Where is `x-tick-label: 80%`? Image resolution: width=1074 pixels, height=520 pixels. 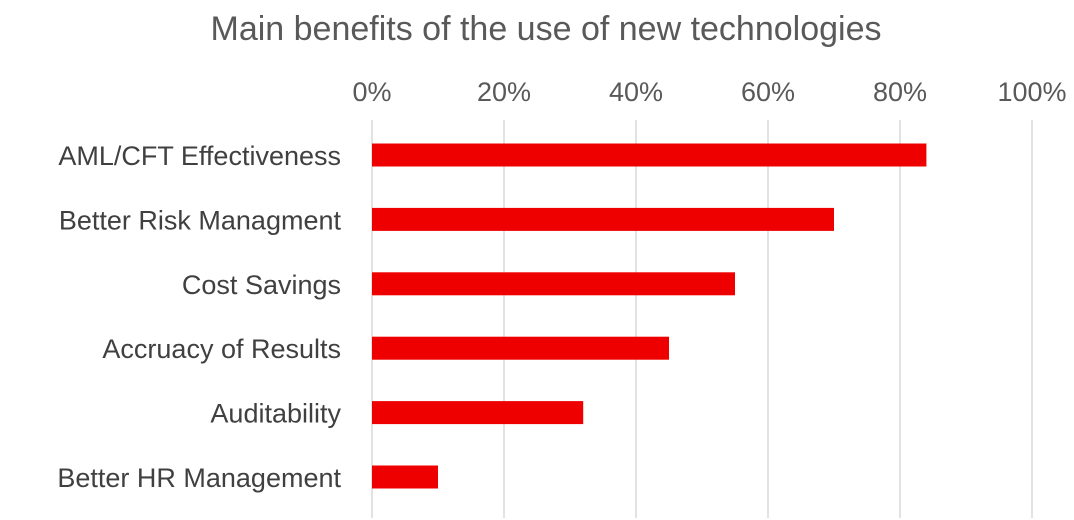 x-tick-label: 80% is located at coordinates (900, 92).